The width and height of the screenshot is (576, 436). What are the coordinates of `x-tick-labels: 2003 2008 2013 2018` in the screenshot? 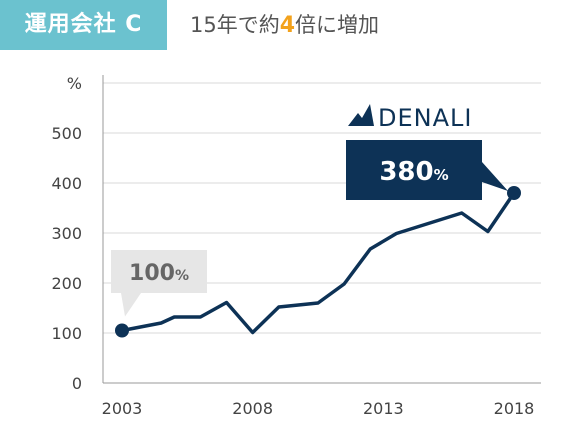 It's located at (318, 408).